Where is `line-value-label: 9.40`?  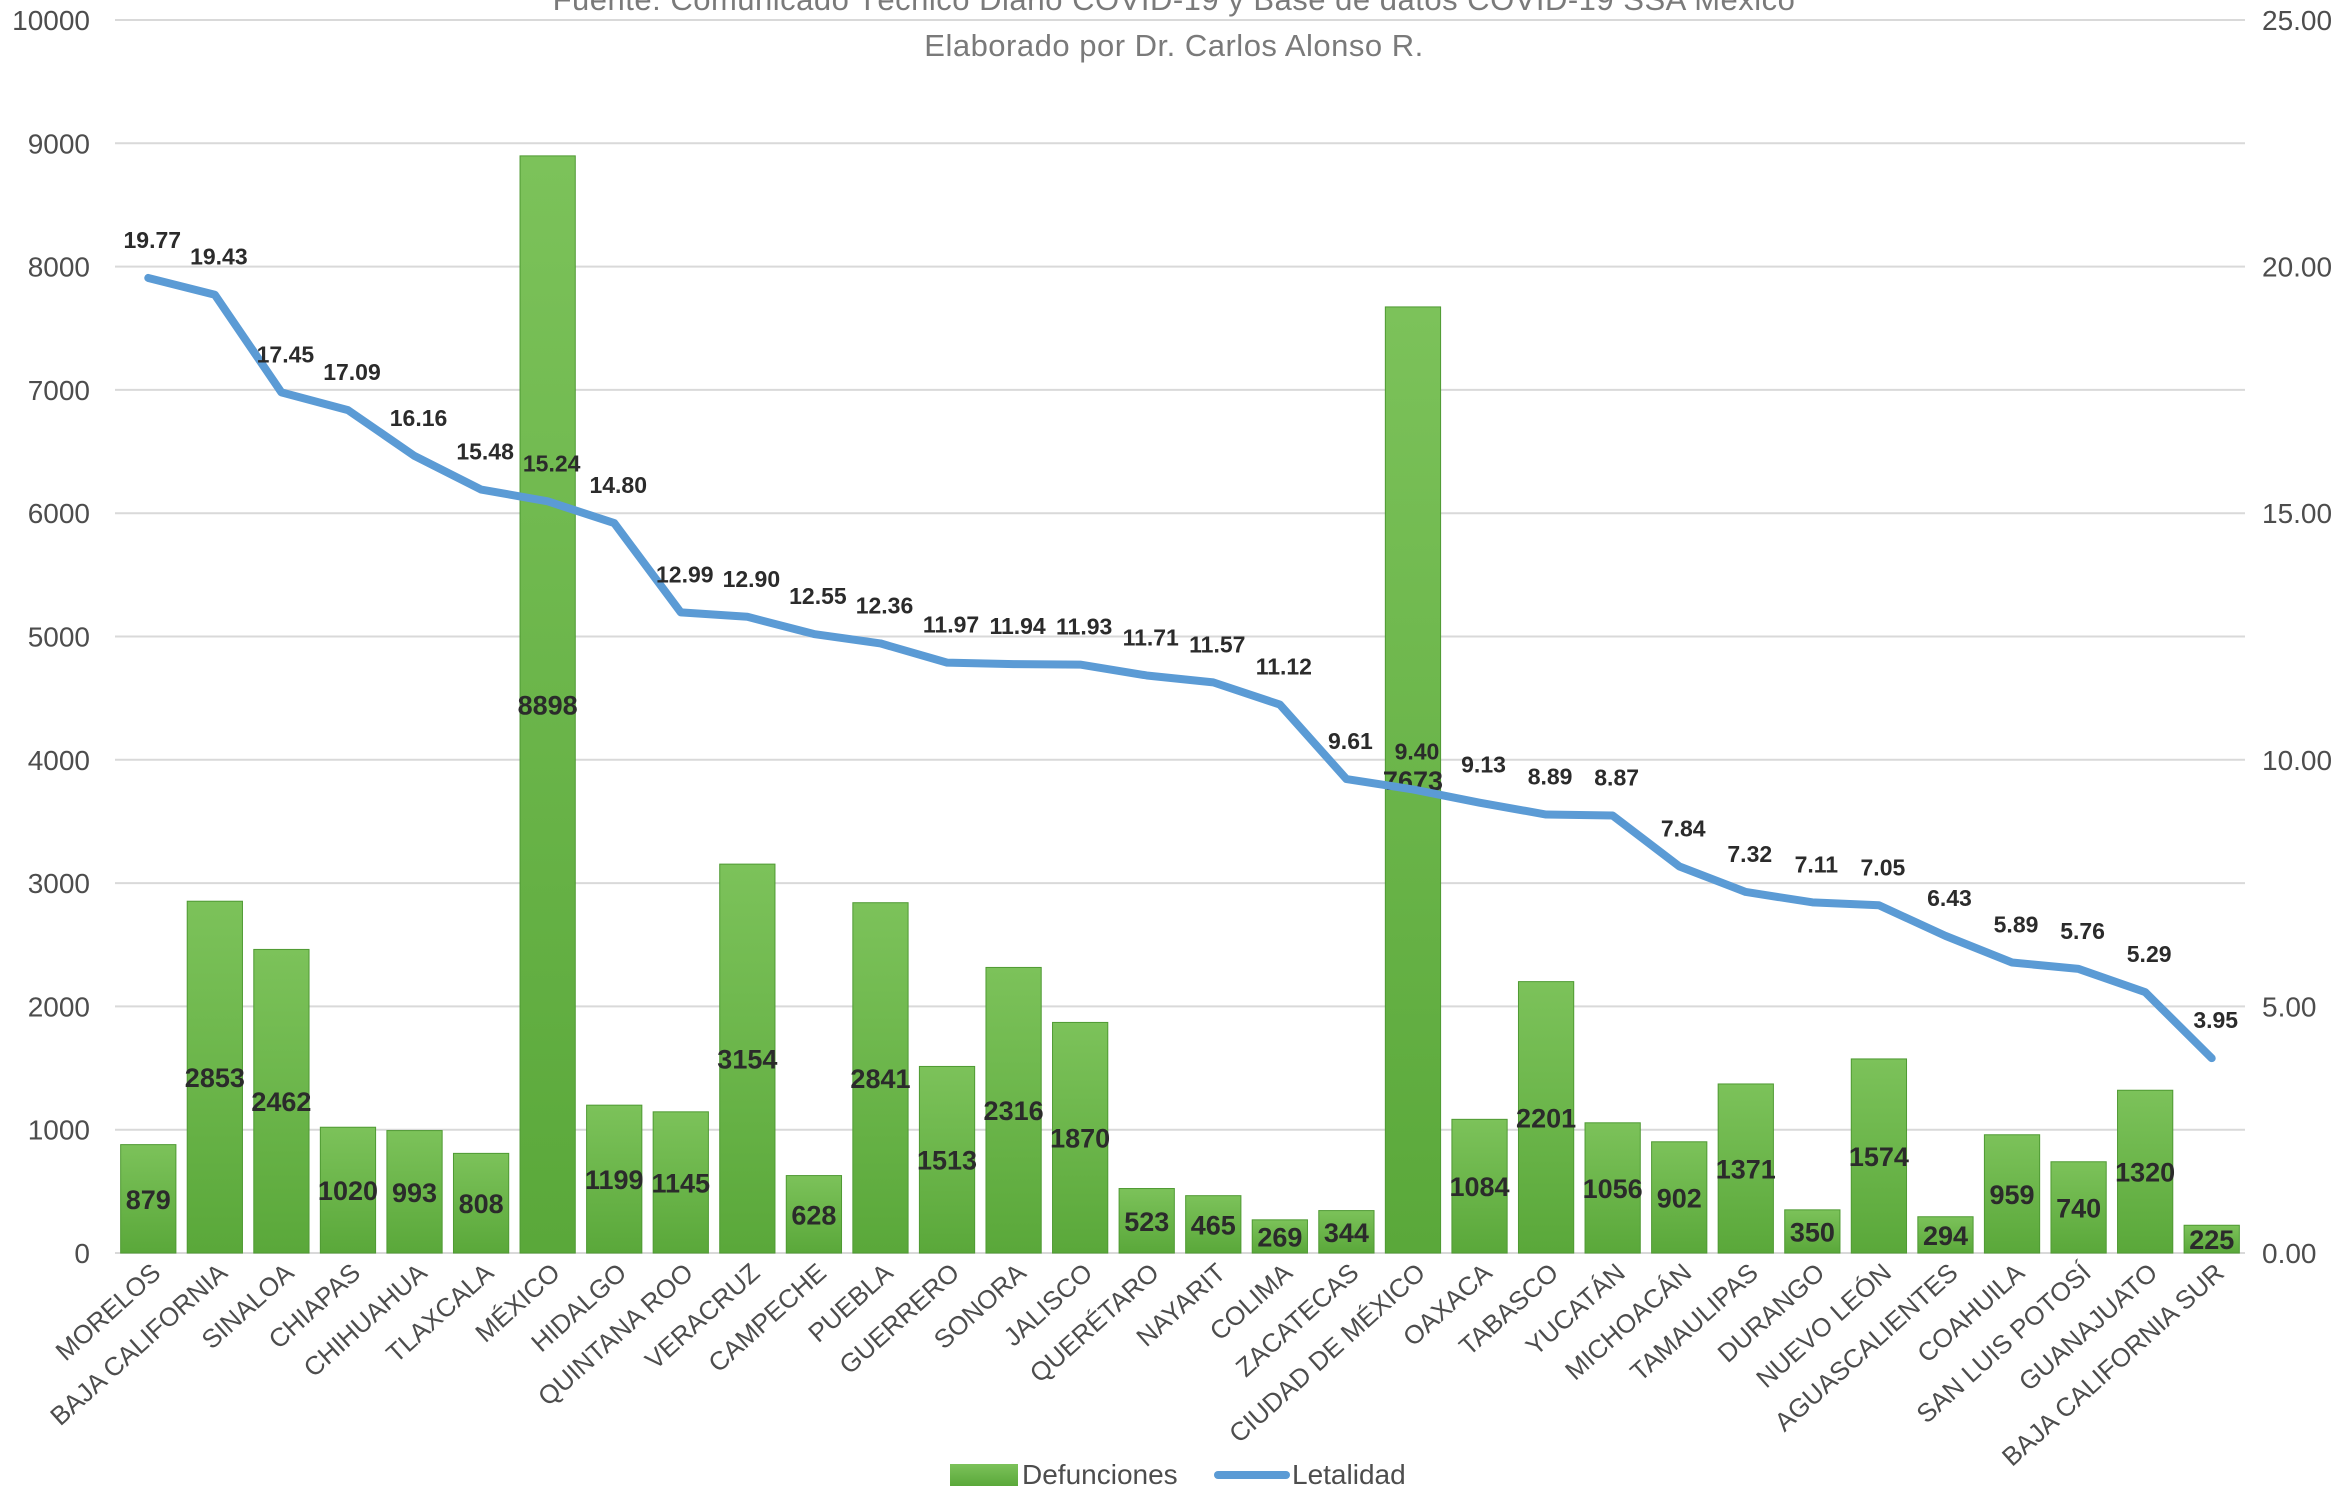 line-value-label: 9.40 is located at coordinates (1417, 751).